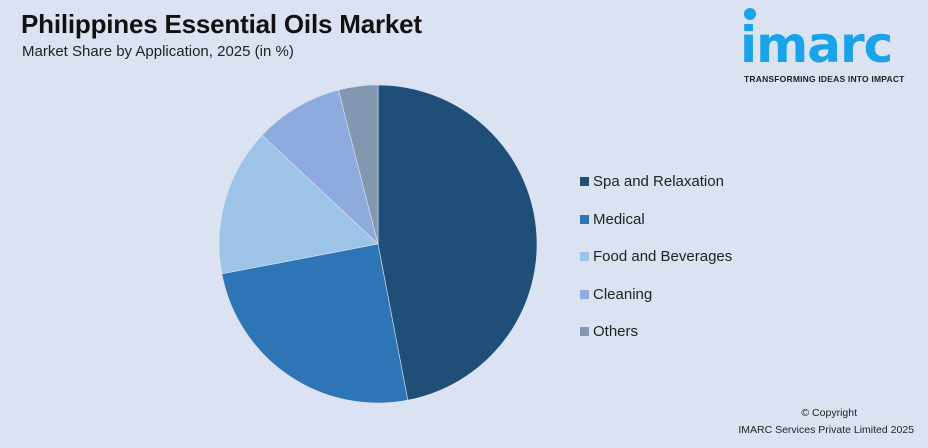  Describe the element at coordinates (829, 413) in the screenshot. I see `copyright-line: © Copyright` at that location.